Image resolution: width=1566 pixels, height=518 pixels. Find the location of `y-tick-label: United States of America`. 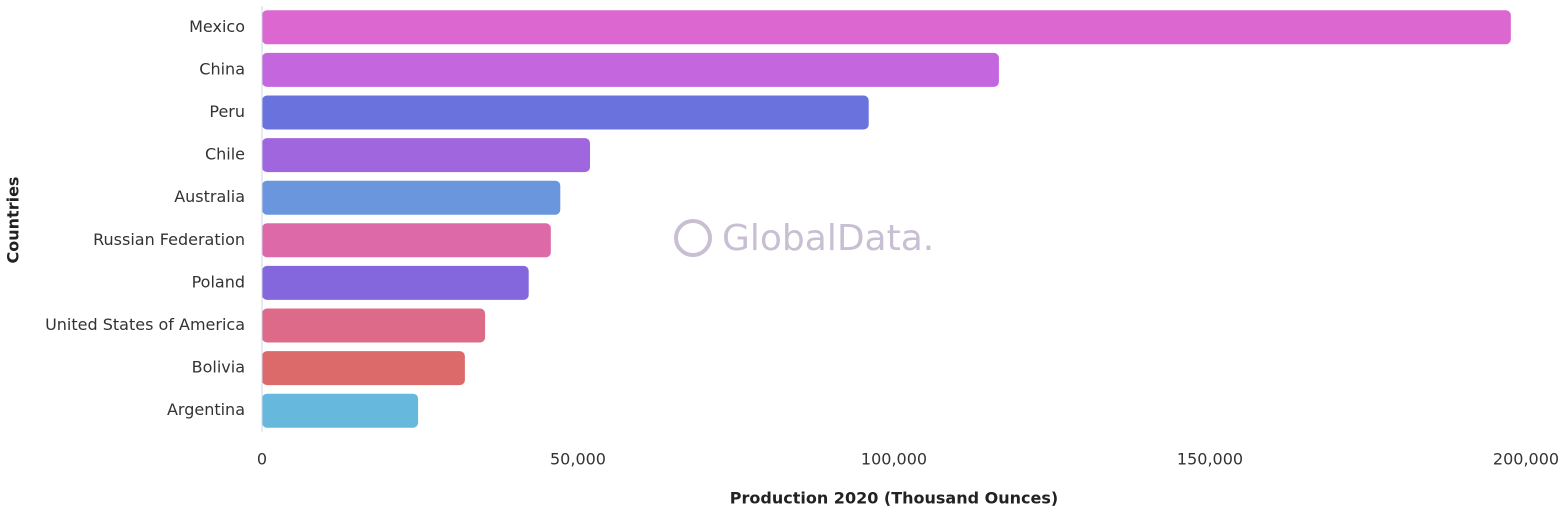

y-tick-label: United States of America is located at coordinates (145, 324).